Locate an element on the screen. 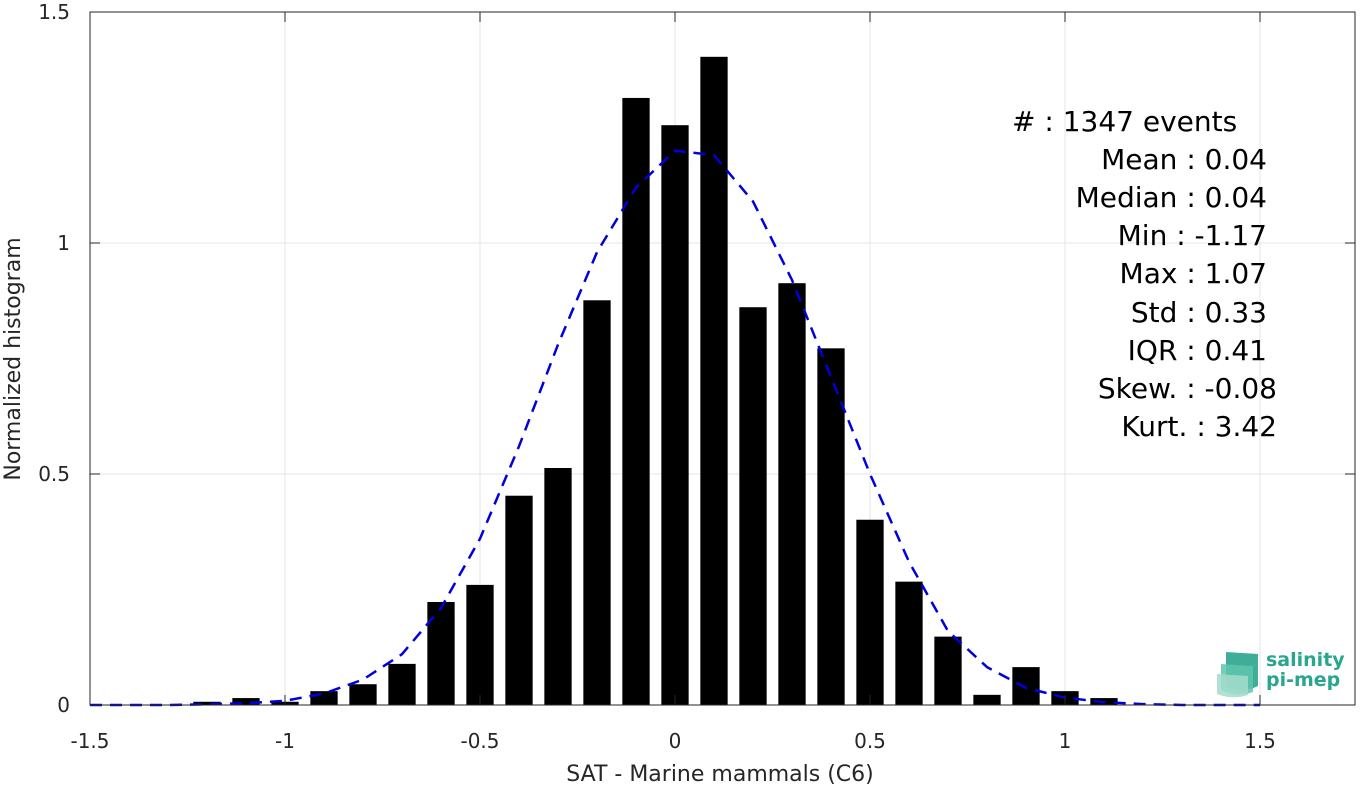 The width and height of the screenshot is (1367, 785). stat-median: Median : 0.04 is located at coordinates (1171, 197).